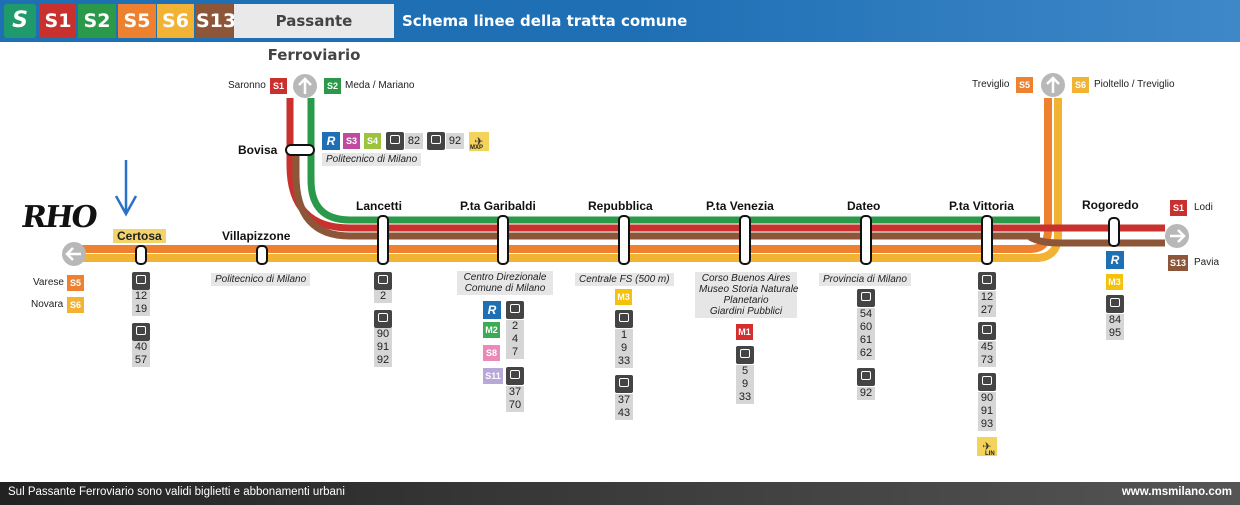  I want to click on airport-icon: ✈, so click(479, 141).